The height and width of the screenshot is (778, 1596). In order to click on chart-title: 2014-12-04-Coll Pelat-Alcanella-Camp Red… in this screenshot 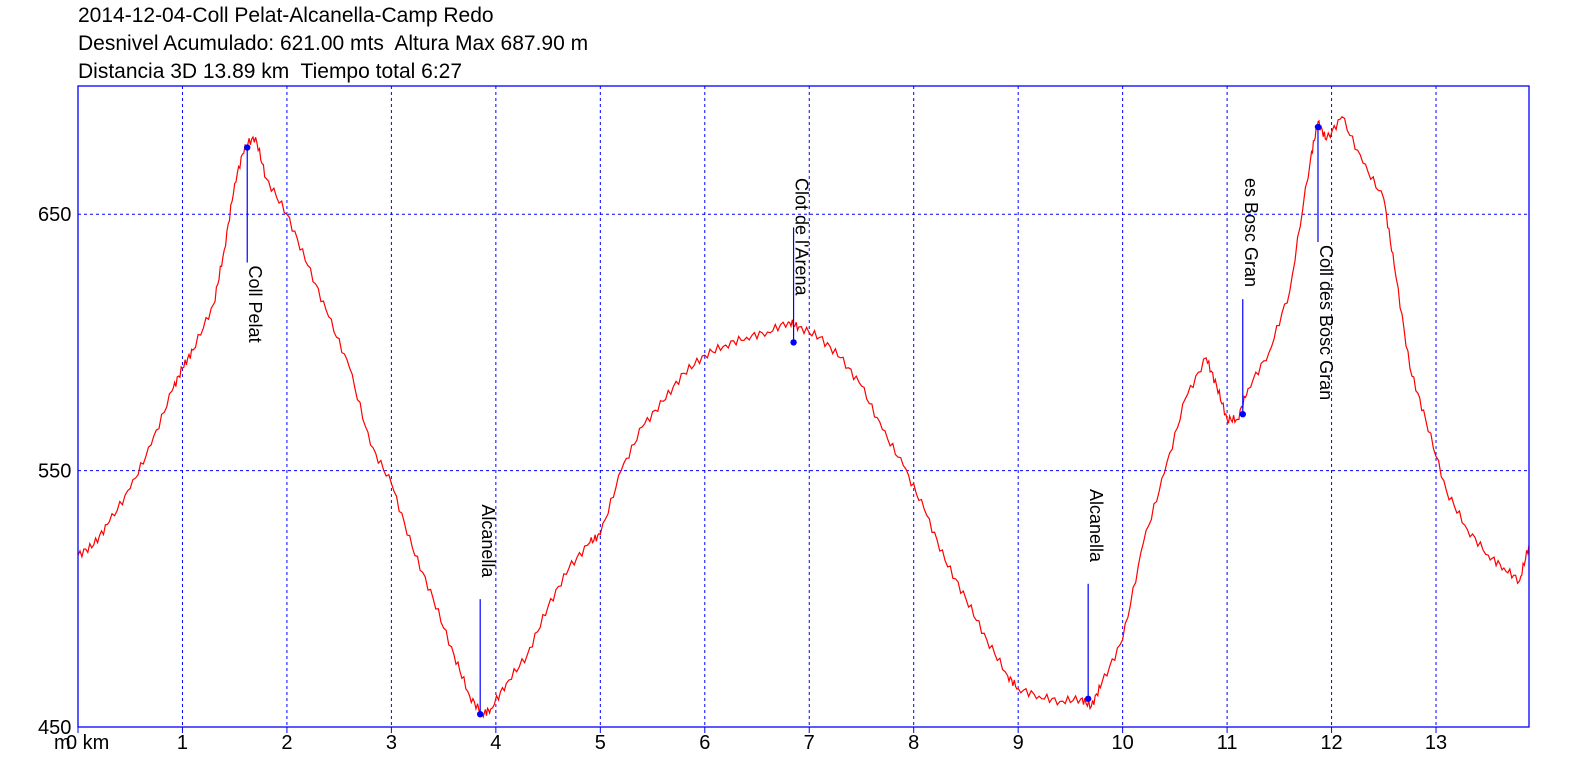, I will do `click(286, 15)`.